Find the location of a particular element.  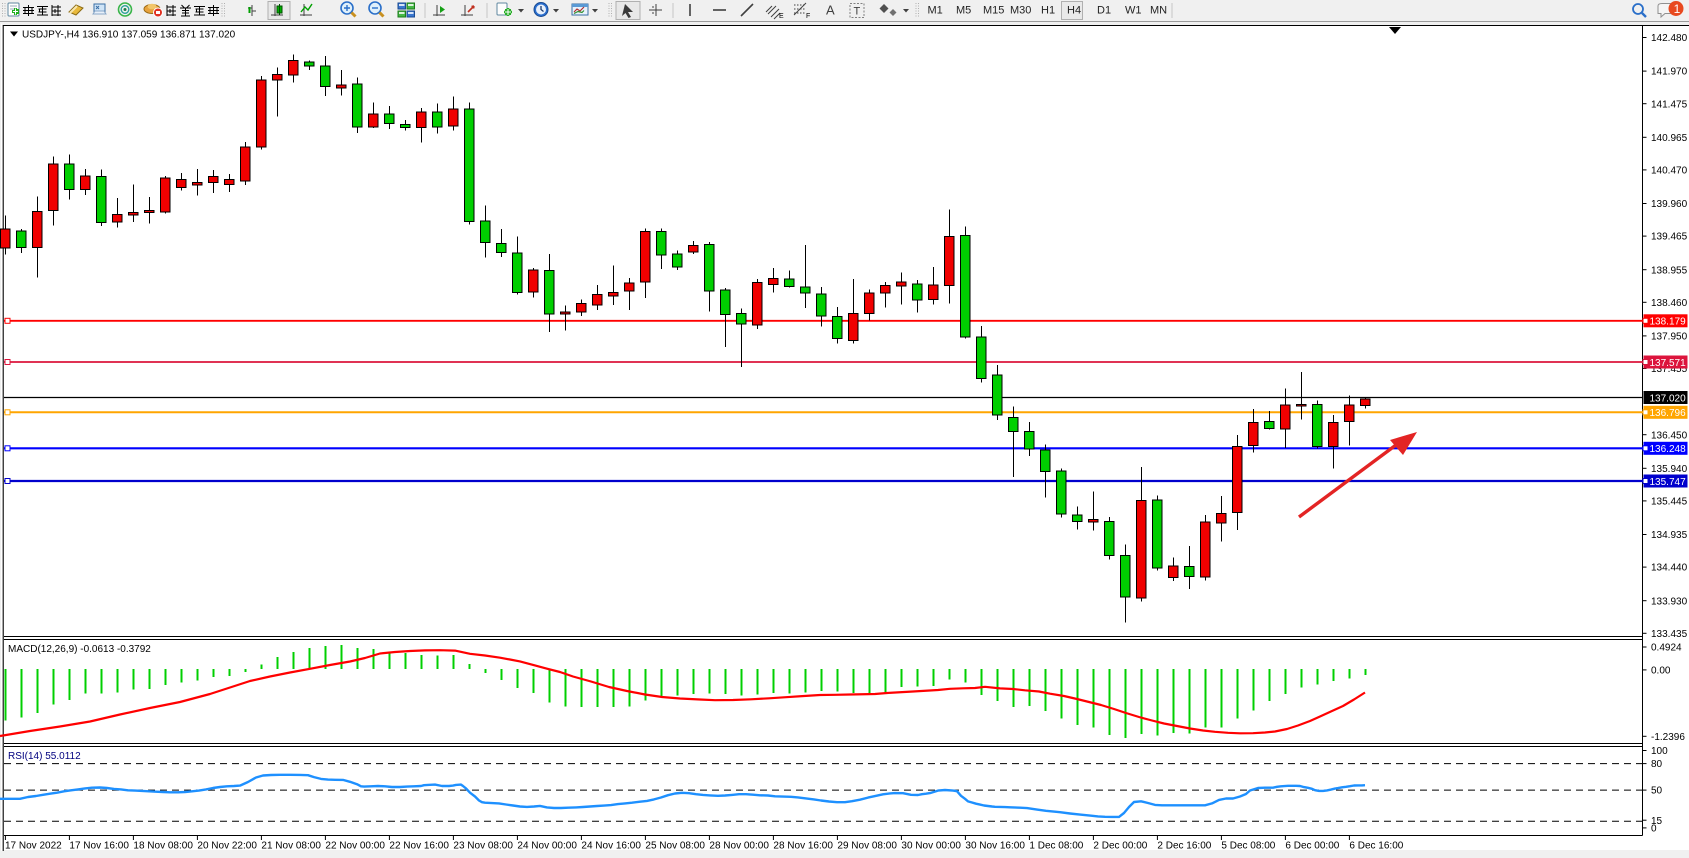

svg-text: 17 Nov 16:00 is located at coordinates (99, 846).